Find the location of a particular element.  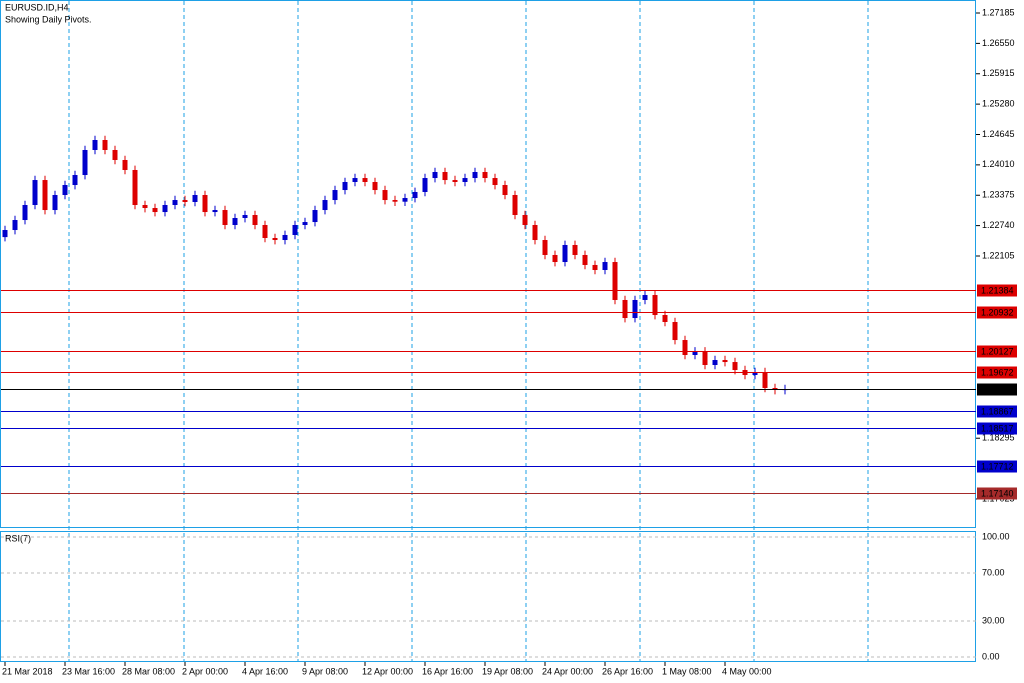

pivot-label: 1.17140 is located at coordinates (997, 493).